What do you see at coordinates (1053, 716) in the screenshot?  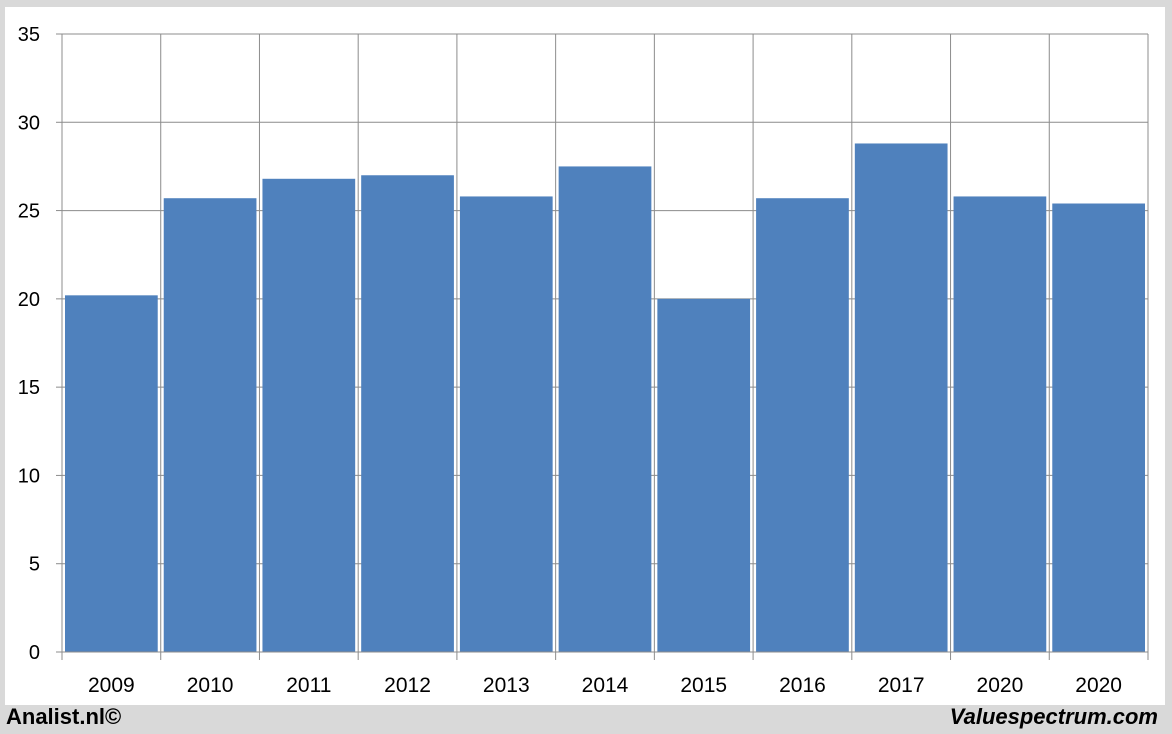 I see `source-credit-right: Valuespectrum.com` at bounding box center [1053, 716].